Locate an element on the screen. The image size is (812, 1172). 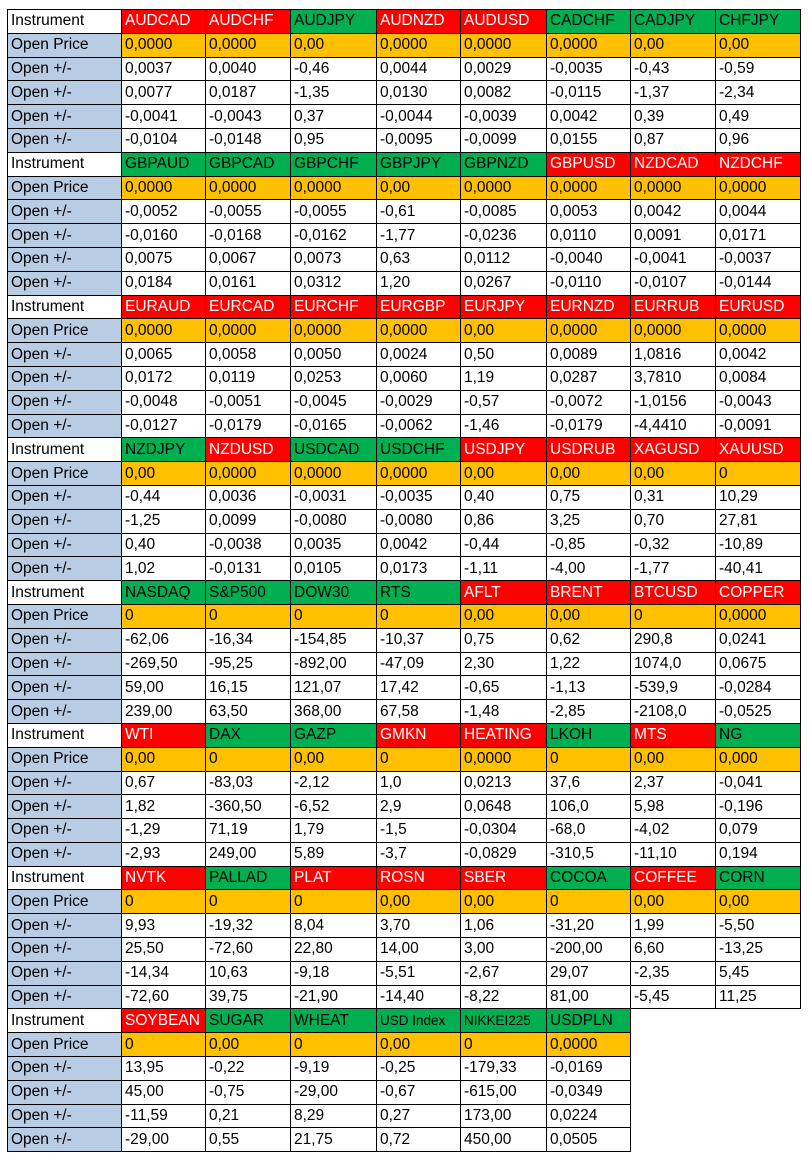
delta-value: 39,75 is located at coordinates (248, 997).